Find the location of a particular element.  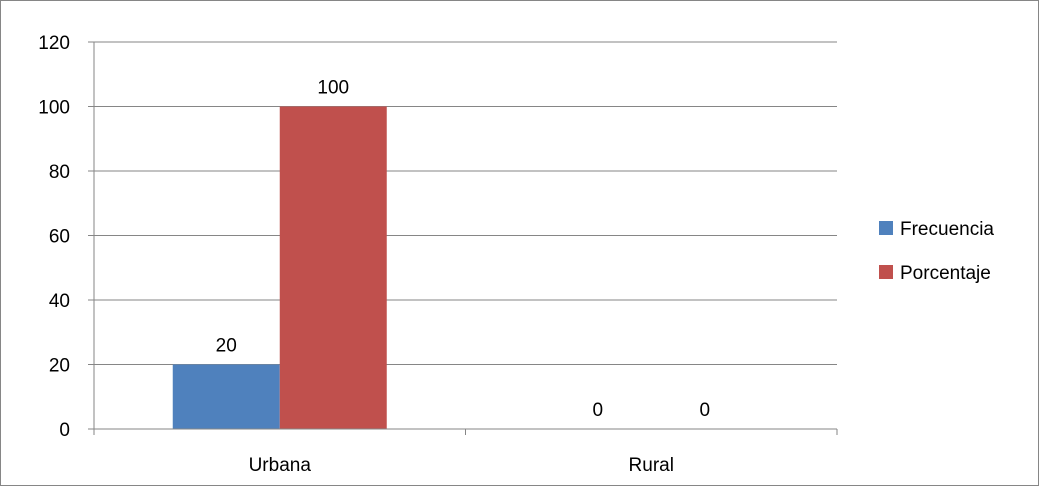

legend-label: Porcentaje is located at coordinates (945, 273).